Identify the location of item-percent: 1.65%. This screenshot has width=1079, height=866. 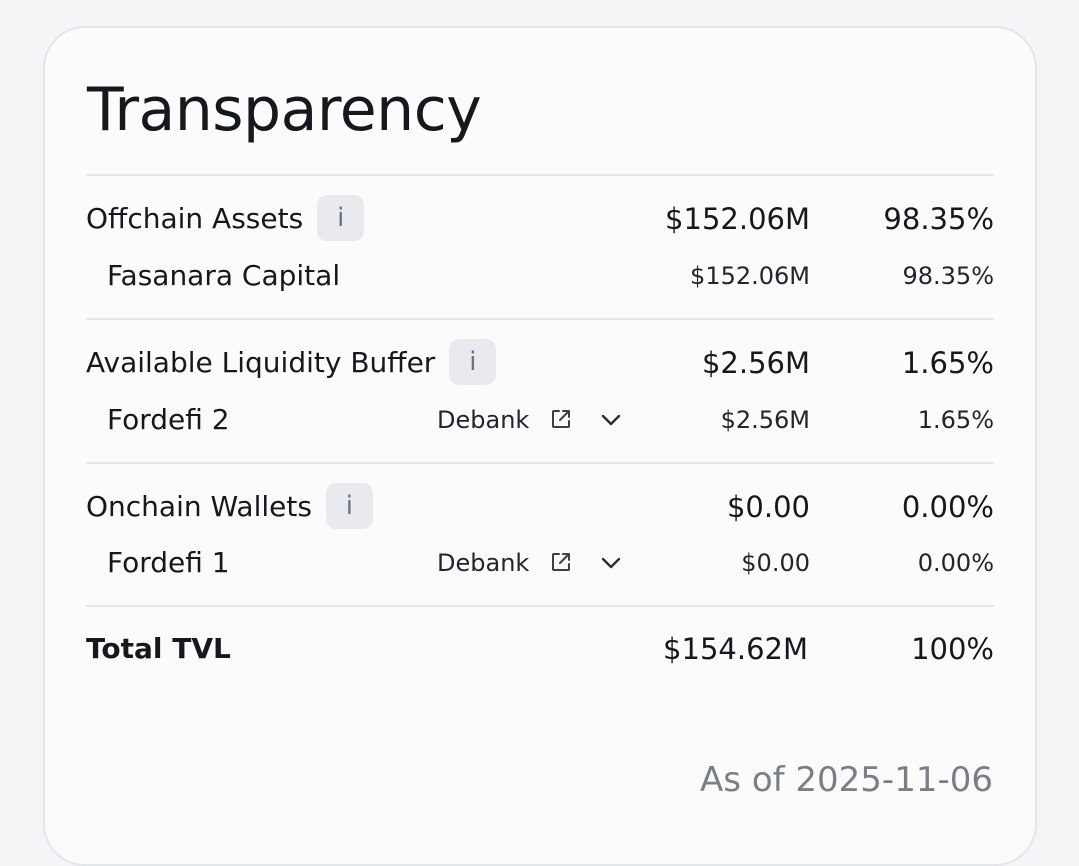
(955, 420).